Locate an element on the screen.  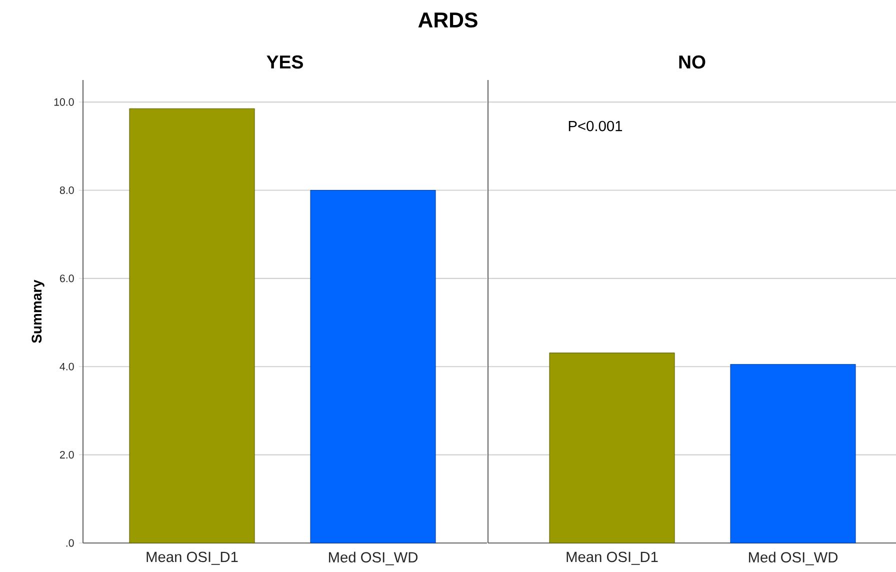
y-tick-label: 4.0 is located at coordinates (67, 366).